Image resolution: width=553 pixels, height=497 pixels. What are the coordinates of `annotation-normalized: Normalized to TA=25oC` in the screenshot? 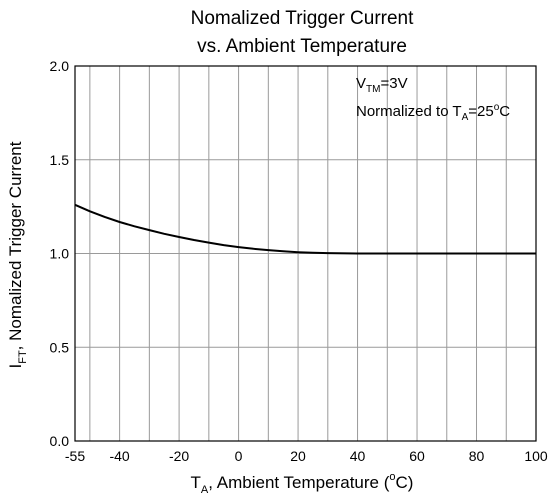 It's located at (433, 112).